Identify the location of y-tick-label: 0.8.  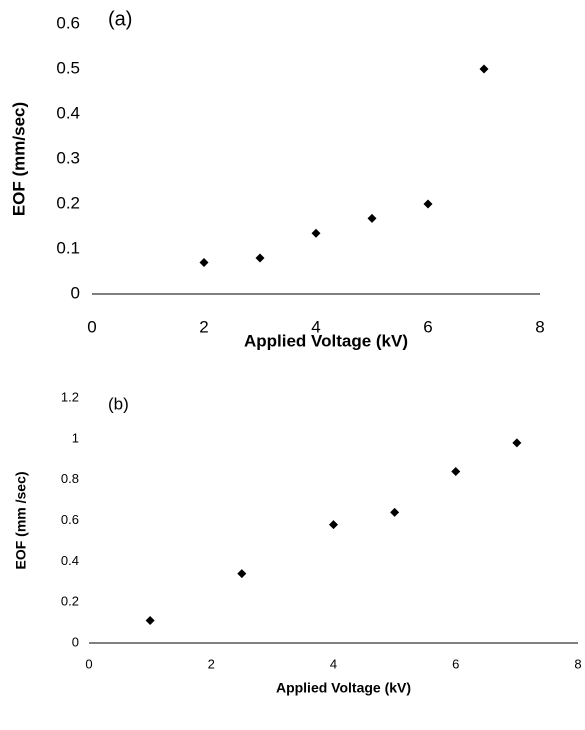
(70, 478).